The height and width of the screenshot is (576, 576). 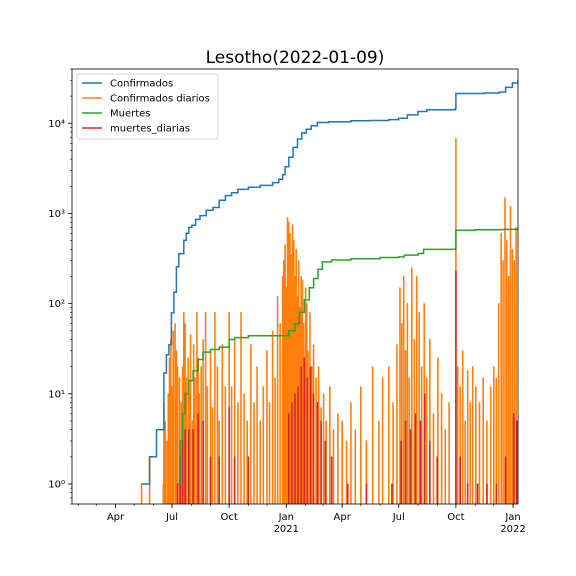 What do you see at coordinates (146, 99) in the screenshot?
I see `legend-item: Confirmados diarios` at bounding box center [146, 99].